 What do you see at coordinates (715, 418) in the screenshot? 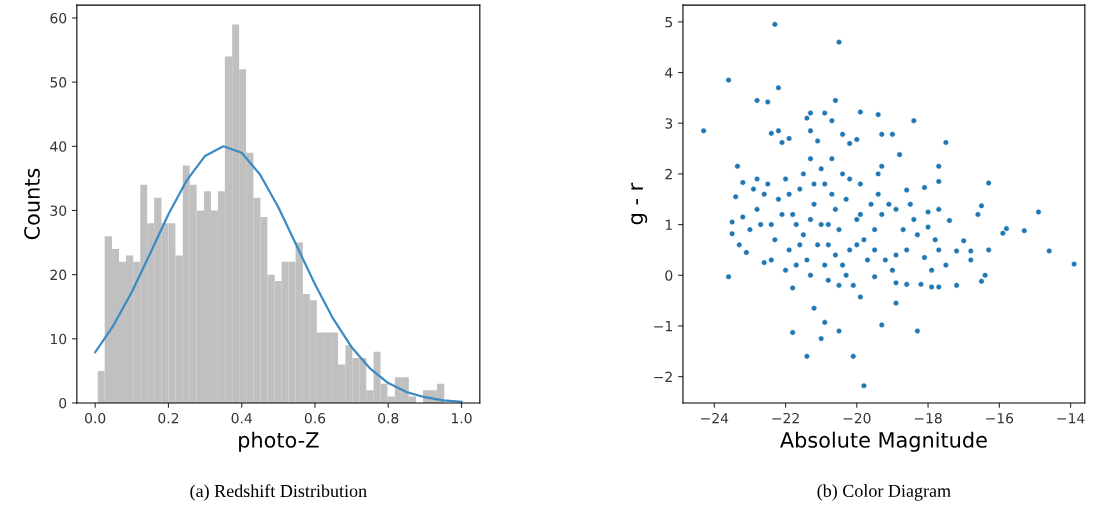
I see `x-tick-label: −24` at bounding box center [715, 418].